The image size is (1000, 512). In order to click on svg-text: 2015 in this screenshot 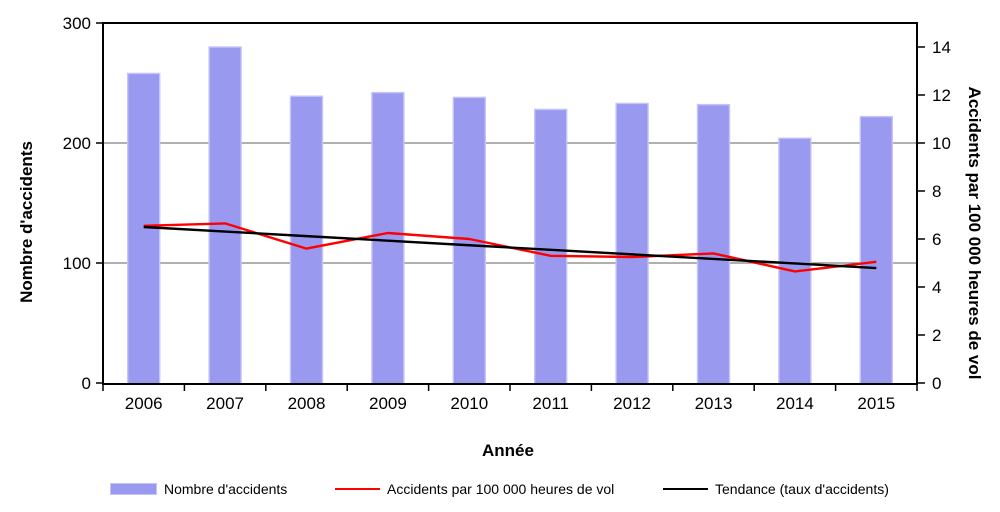, I will do `click(876, 403)`.